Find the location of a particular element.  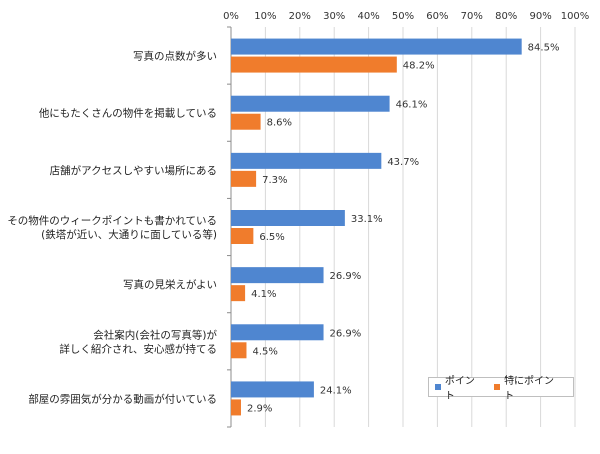

data-label: 4.5% is located at coordinates (264, 351).